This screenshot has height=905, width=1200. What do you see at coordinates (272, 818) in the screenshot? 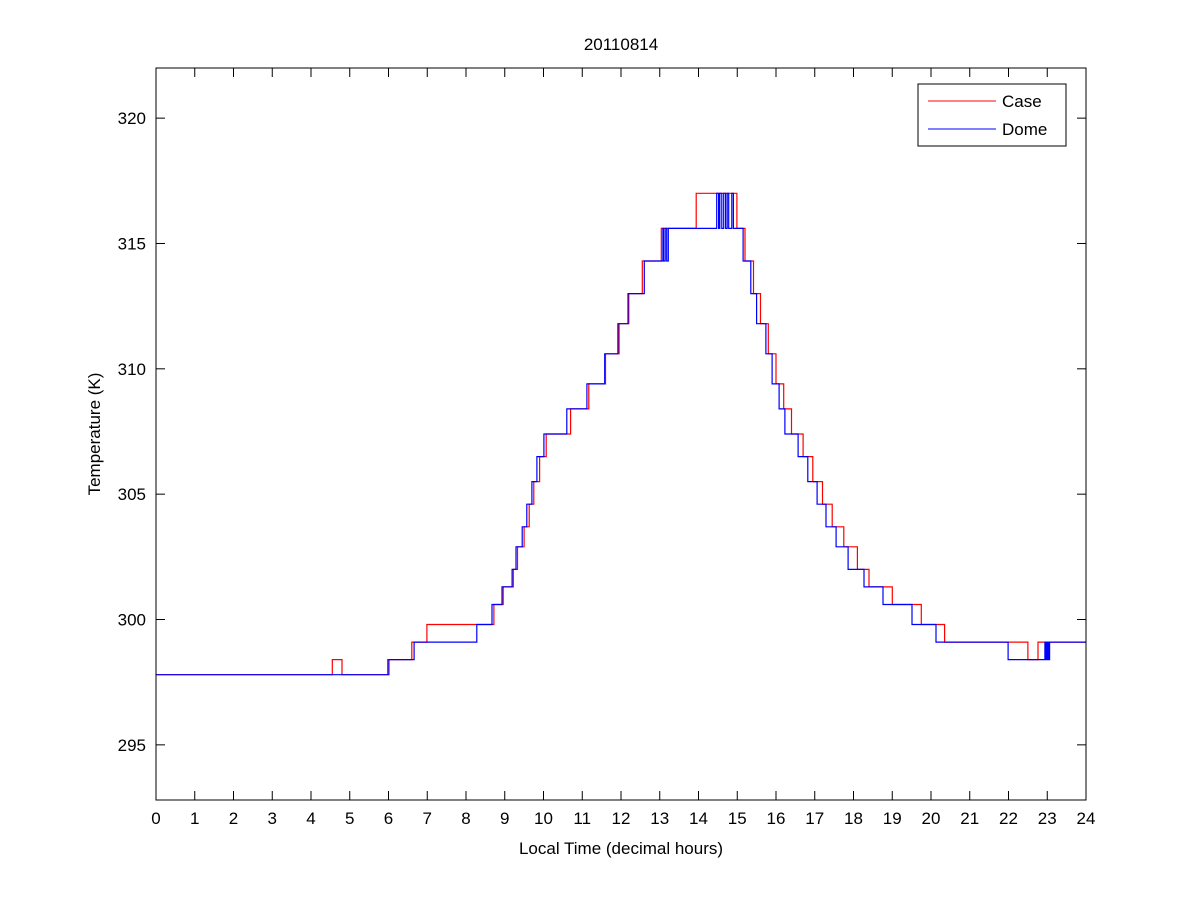
I see `x-tick-label: 3` at bounding box center [272, 818].